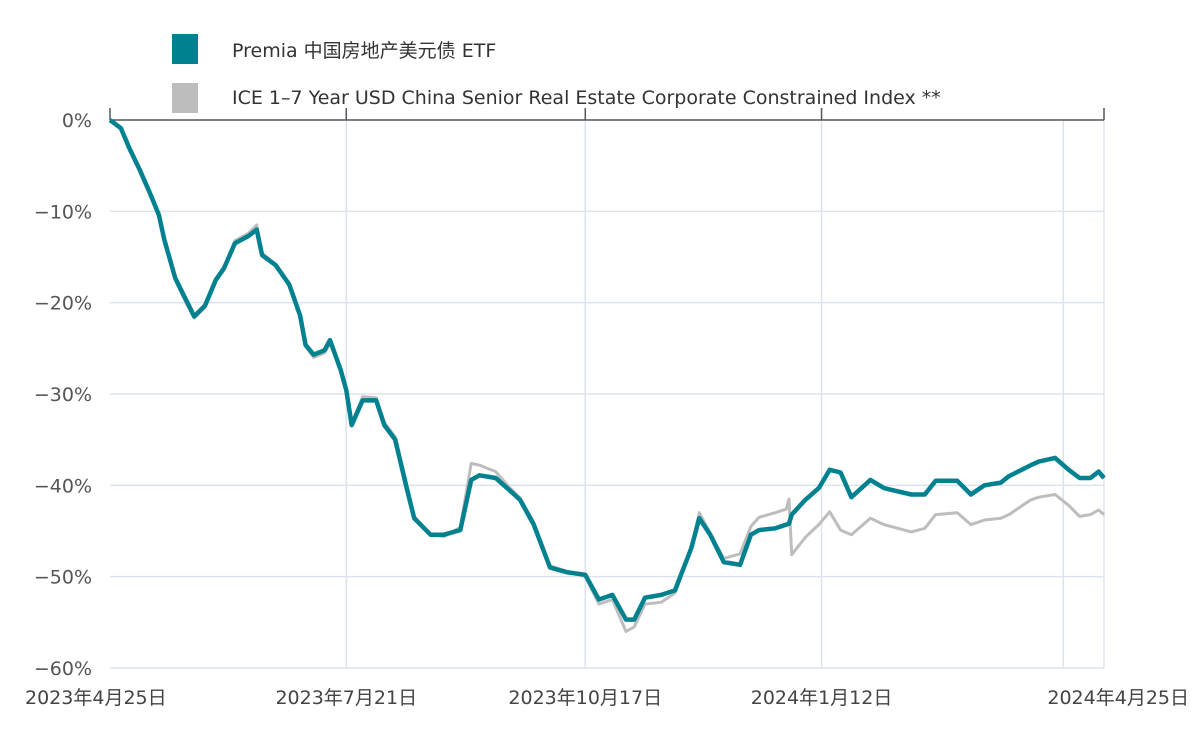 The height and width of the screenshot is (750, 1204). What do you see at coordinates (364, 50) in the screenshot?
I see `legend-label-etf: Premia 中国房地产美元债 ETF` at bounding box center [364, 50].